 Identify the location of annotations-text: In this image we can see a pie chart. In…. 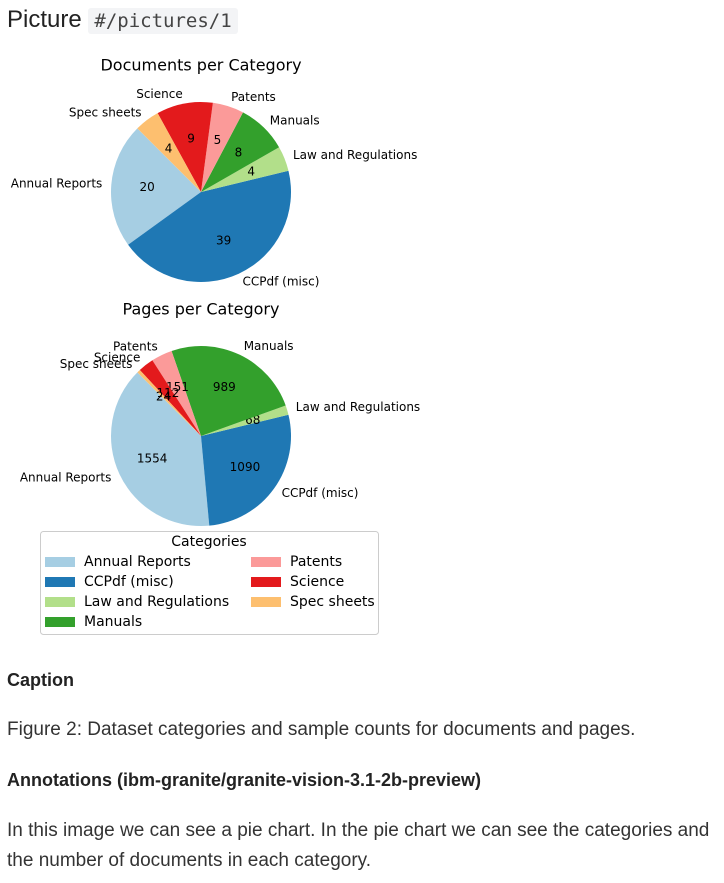
(358, 845).